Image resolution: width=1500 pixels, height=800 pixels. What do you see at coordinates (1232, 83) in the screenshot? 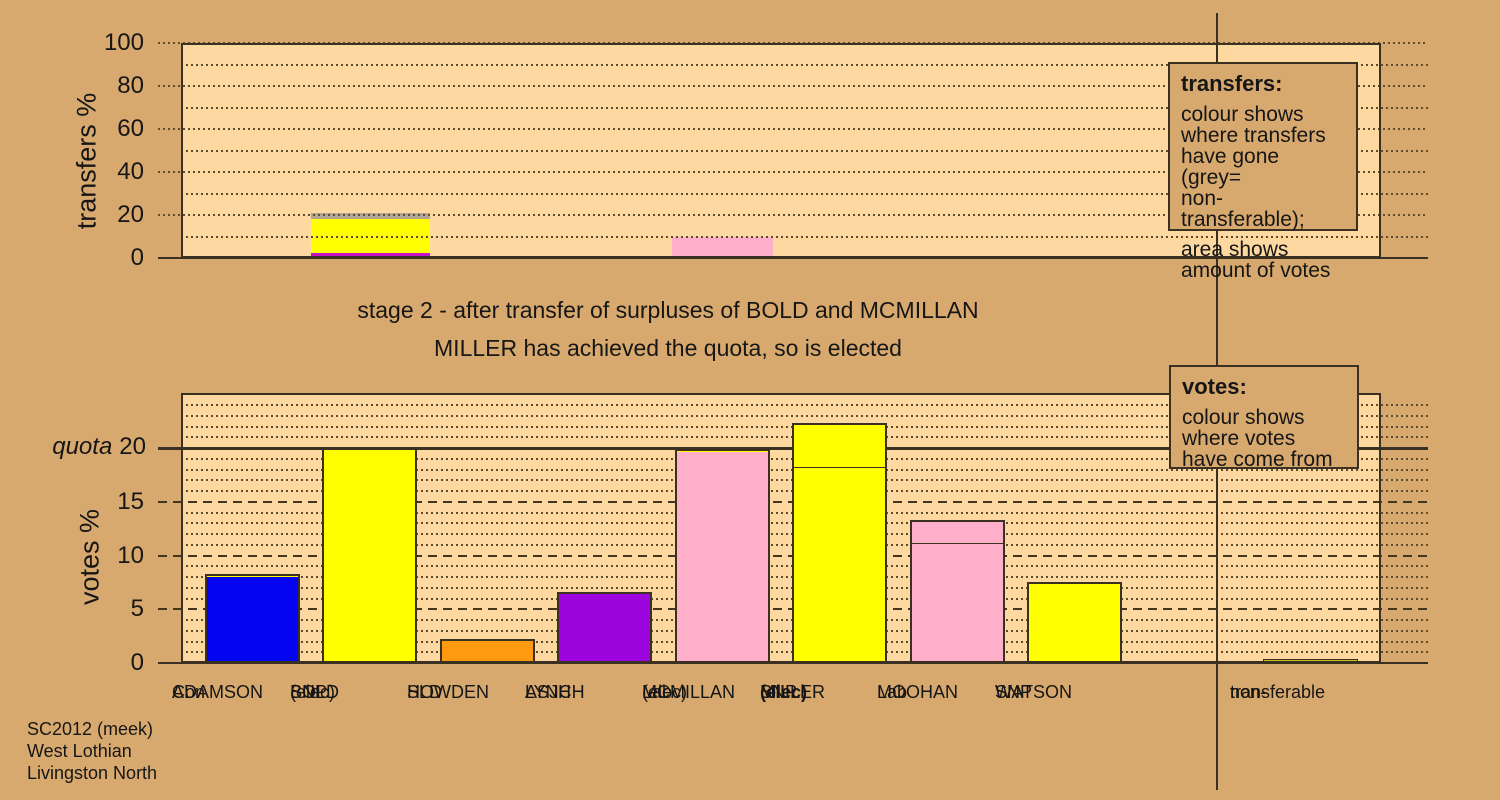
I see `transfers-legend-title: transfers:` at bounding box center [1232, 83].